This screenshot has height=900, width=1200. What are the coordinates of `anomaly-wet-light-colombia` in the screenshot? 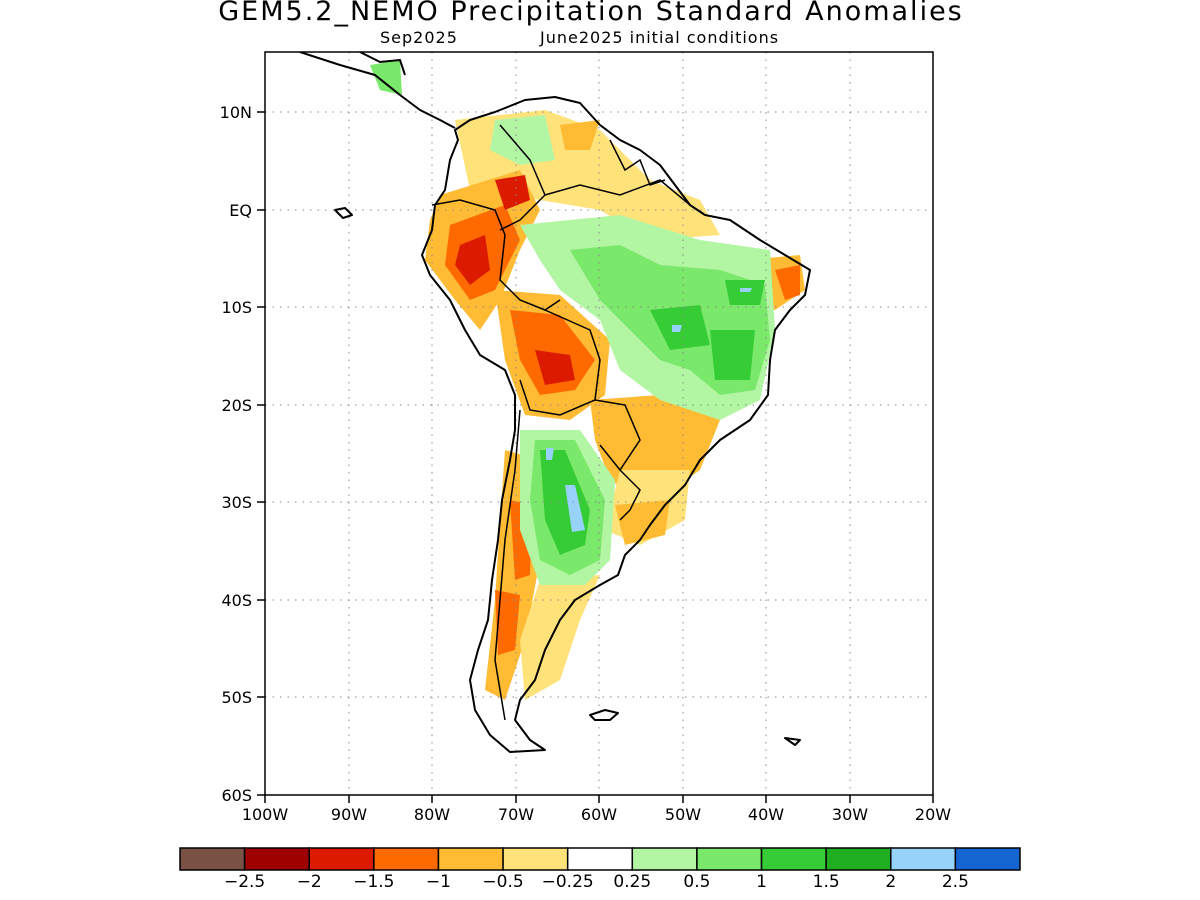 It's located at (522, 140).